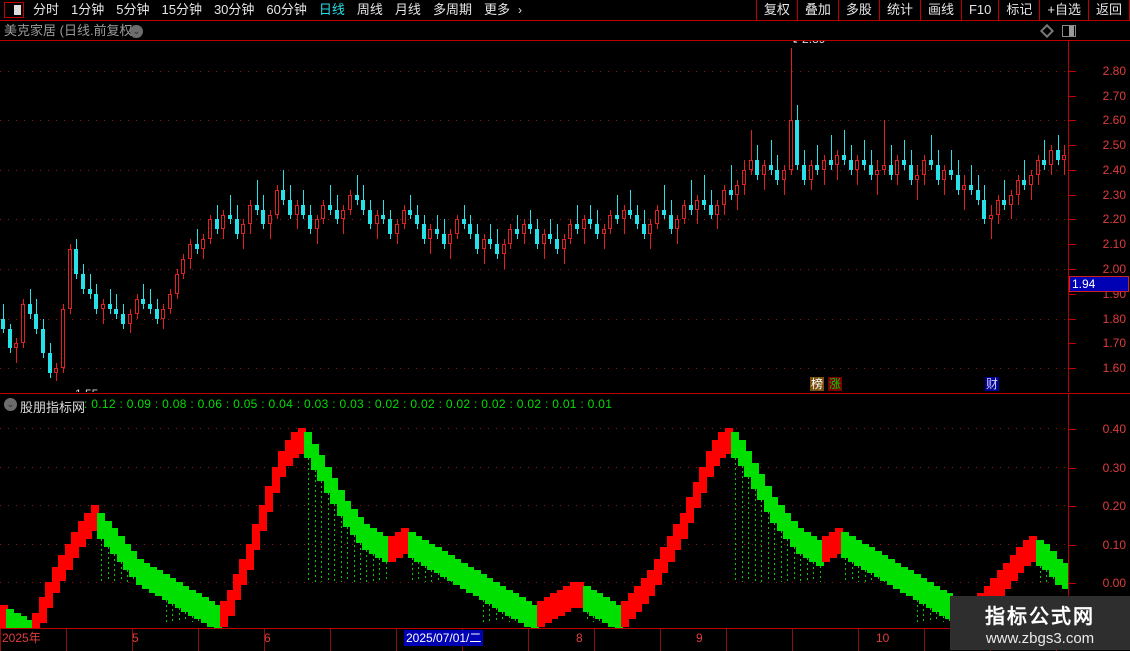  I want to click on date-label: 9, so click(699, 638).